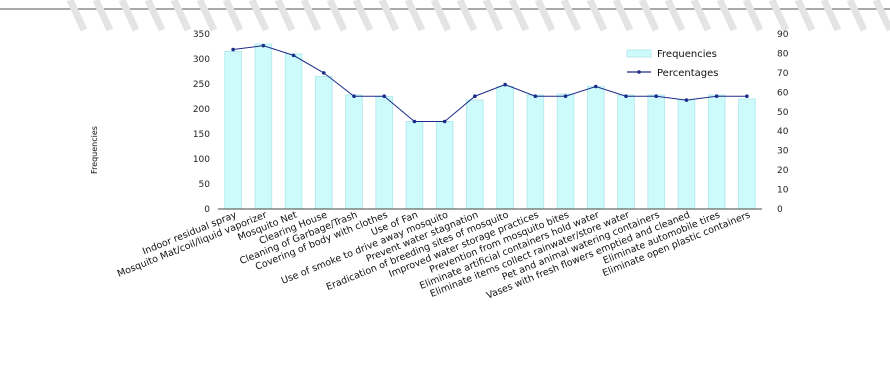 This screenshot has height=383, width=890. What do you see at coordinates (94, 150) in the screenshot?
I see `y-axis-title: Frequencies` at bounding box center [94, 150].